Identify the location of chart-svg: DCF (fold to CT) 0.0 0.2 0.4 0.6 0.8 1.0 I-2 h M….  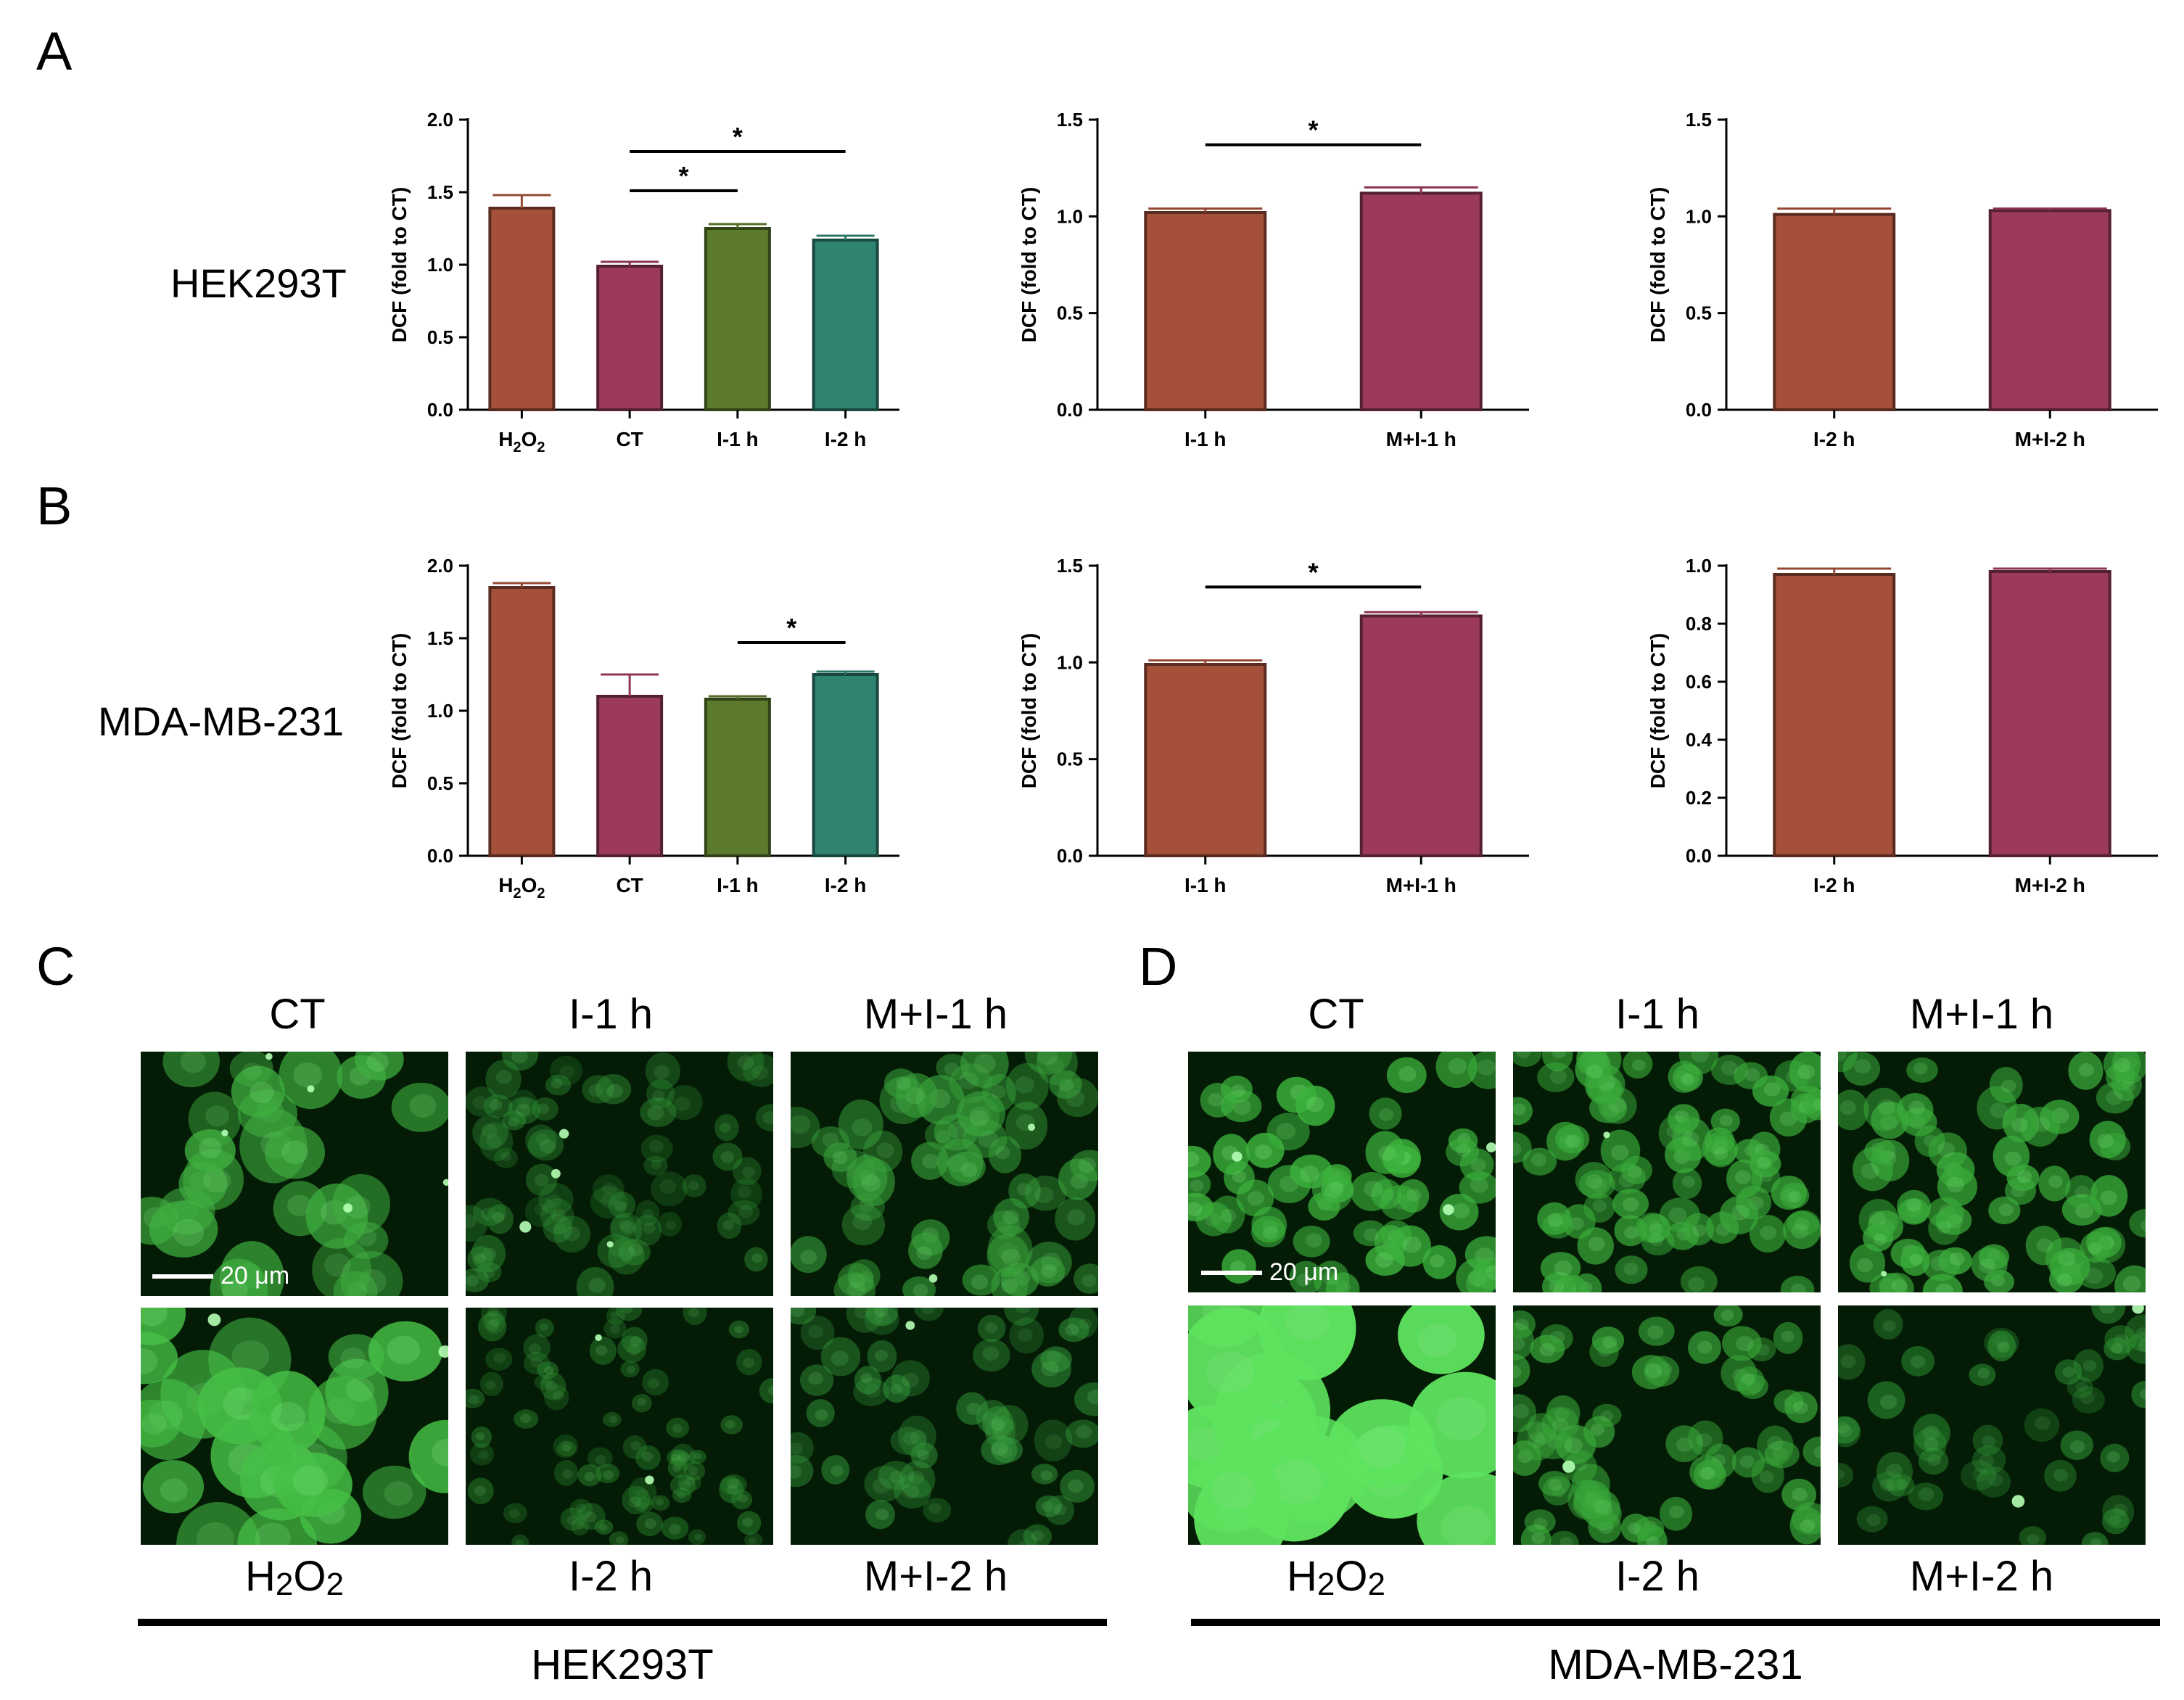
(1902, 725).